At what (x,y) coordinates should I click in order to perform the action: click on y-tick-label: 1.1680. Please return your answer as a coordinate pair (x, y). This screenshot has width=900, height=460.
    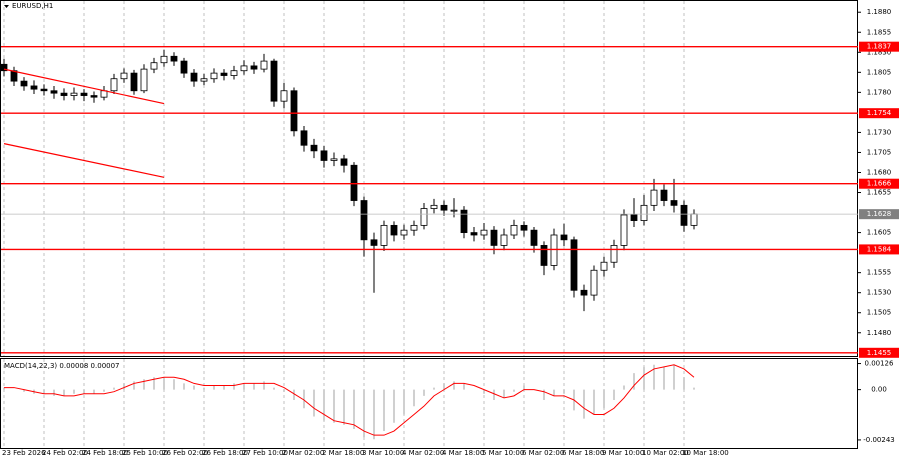
    Looking at the image, I should click on (879, 172).